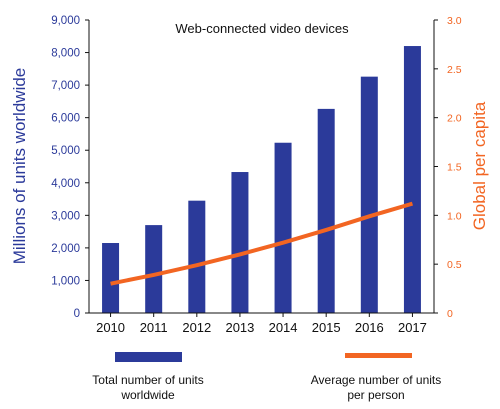 The width and height of the screenshot is (500, 409). Describe the element at coordinates (376, 380) in the screenshot. I see `legend-line-label-line1: Average number of units` at that location.